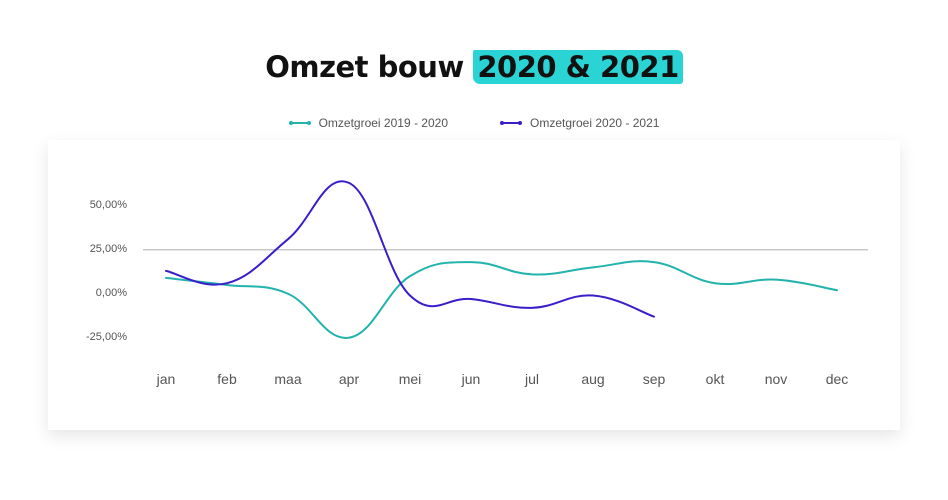  What do you see at coordinates (227, 379) in the screenshot?
I see `x-tick-label: feb` at bounding box center [227, 379].